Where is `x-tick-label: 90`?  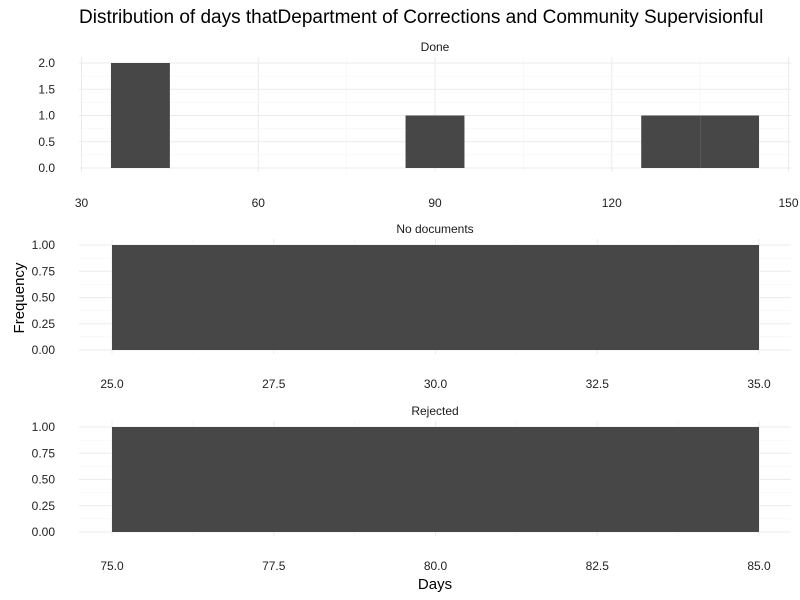
x-tick-label: 90 is located at coordinates (435, 203).